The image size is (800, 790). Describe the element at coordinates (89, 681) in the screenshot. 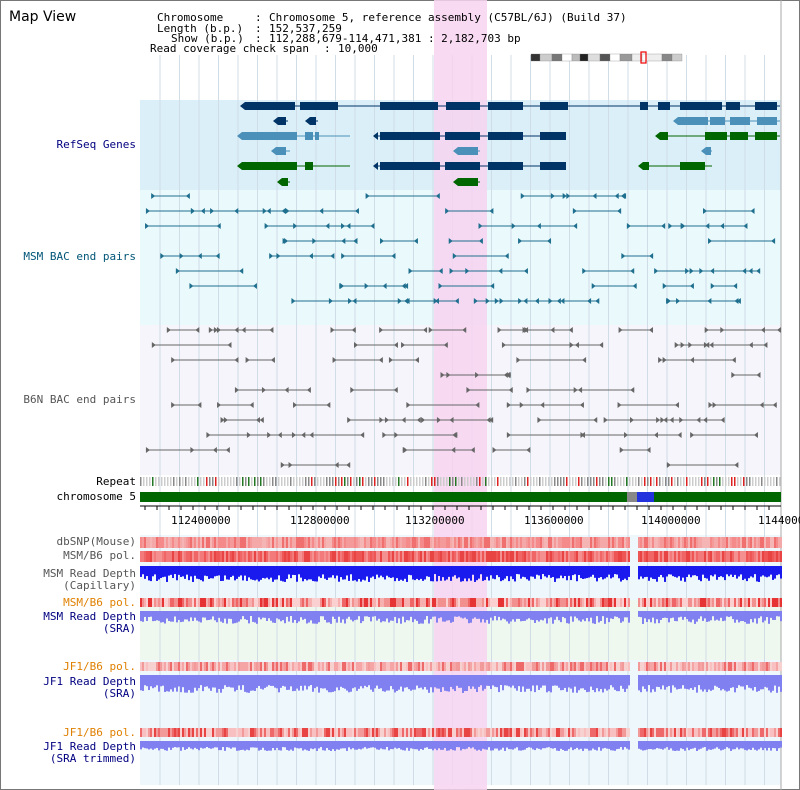

I see `track-label-jf1-depth-sra-1: JF1 Read Depth` at that location.